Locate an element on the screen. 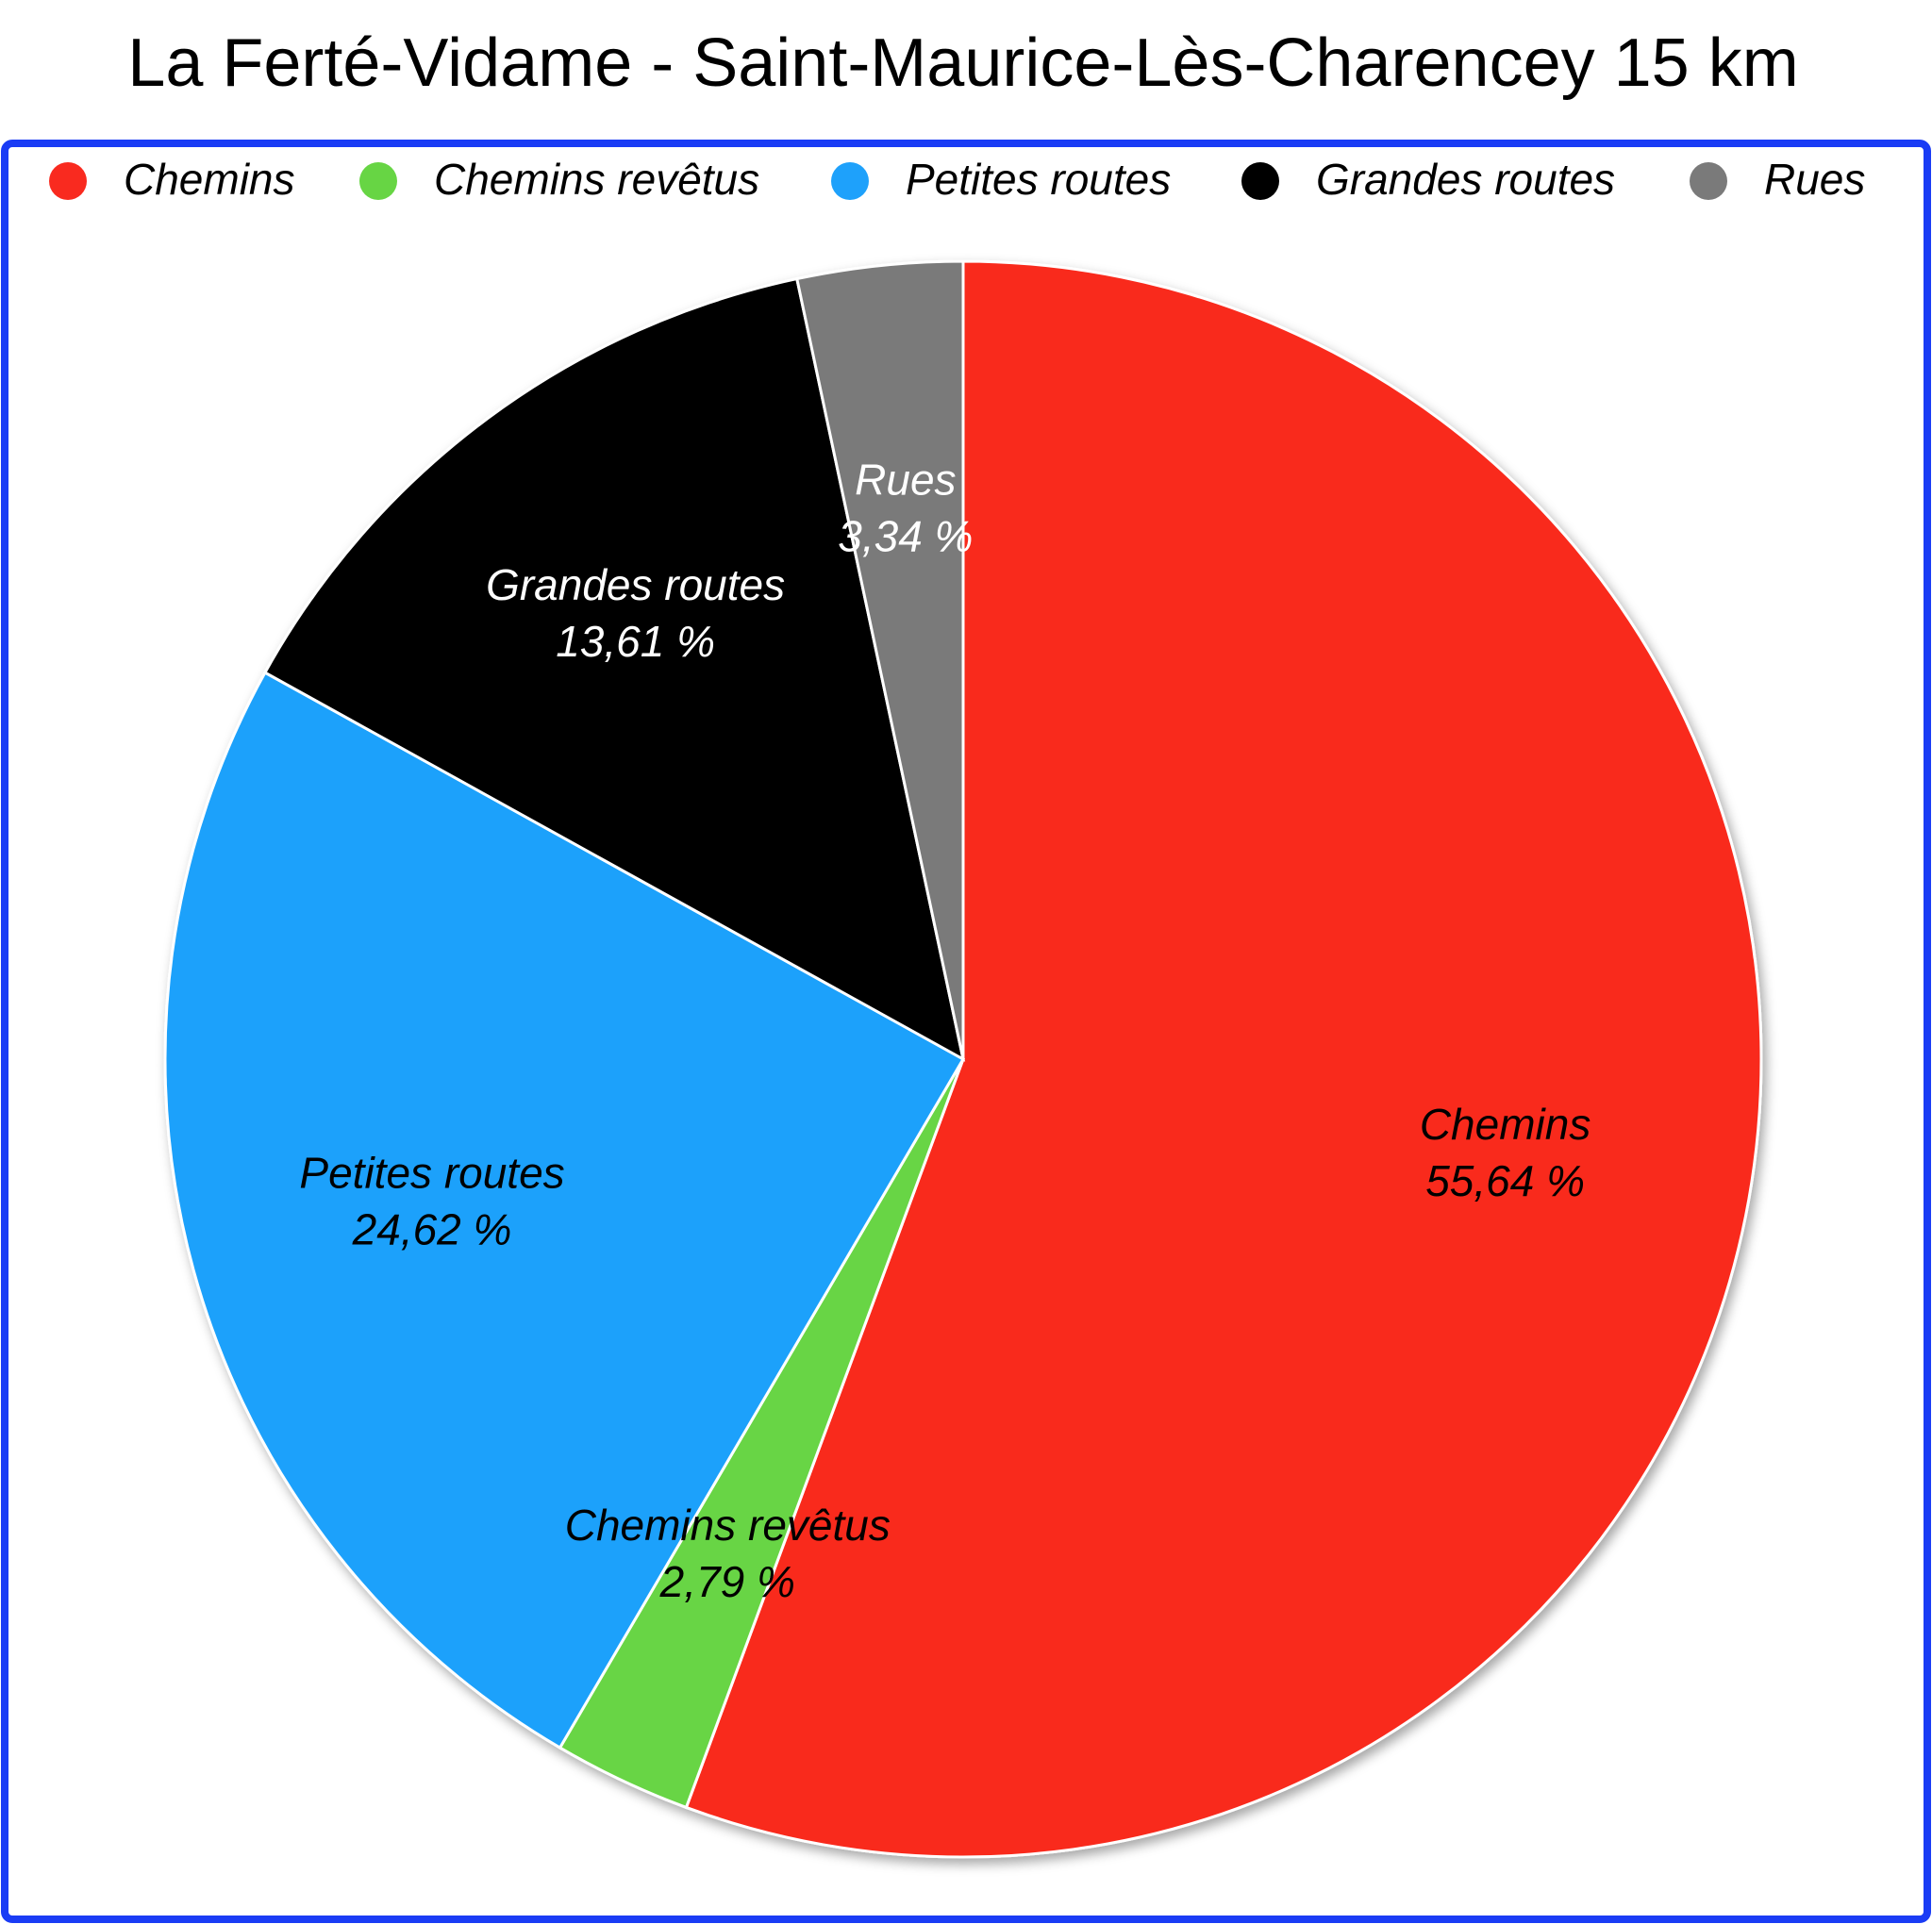 The height and width of the screenshot is (1924, 1932). legend-label: Chemins revêtus is located at coordinates (596, 179).